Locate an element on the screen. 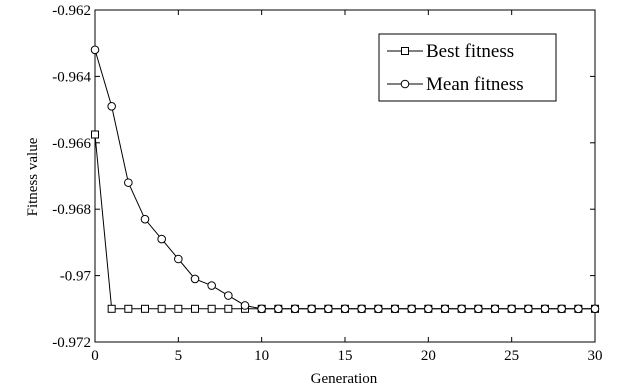 The height and width of the screenshot is (389, 621). x-tick-label: 10 is located at coordinates (261, 356).